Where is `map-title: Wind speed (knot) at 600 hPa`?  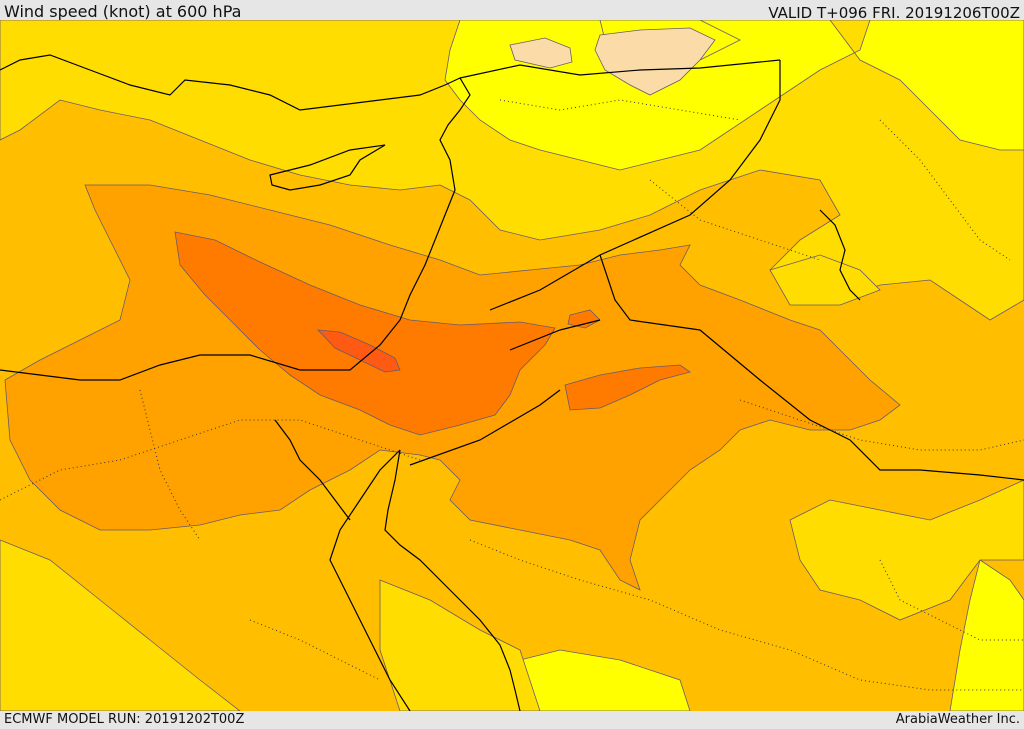 map-title: Wind speed (knot) at 600 hPa is located at coordinates (123, 11).